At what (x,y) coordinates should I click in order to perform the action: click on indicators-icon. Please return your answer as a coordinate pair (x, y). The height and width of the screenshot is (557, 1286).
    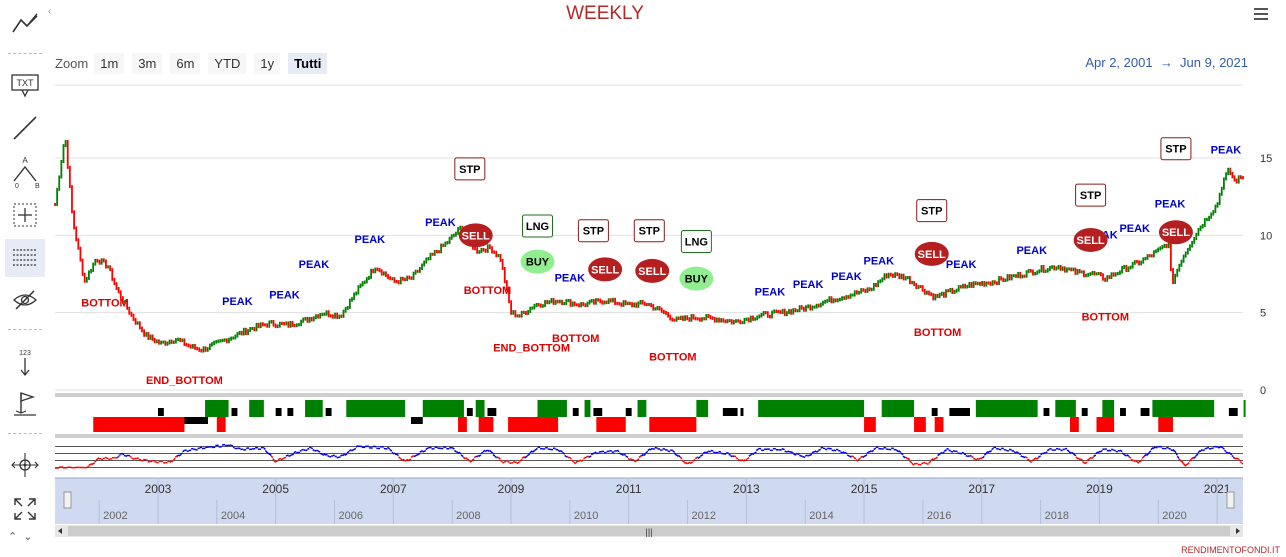
    Looking at the image, I should click on (25, 23).